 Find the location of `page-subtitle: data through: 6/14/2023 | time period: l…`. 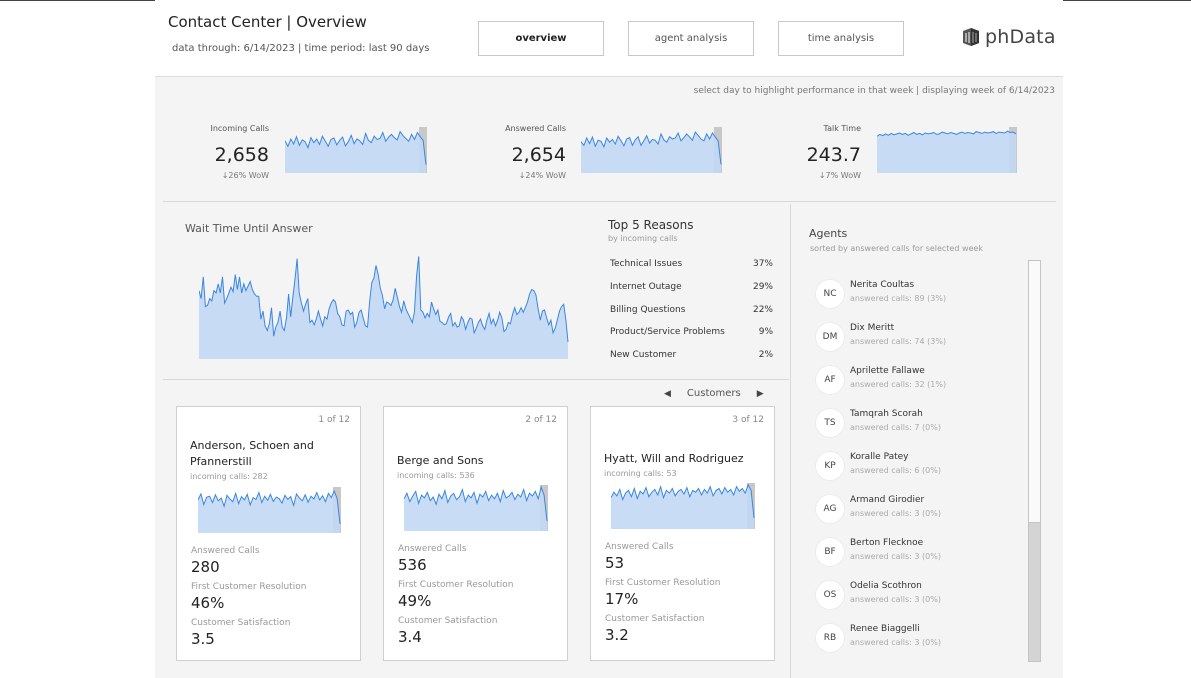

page-subtitle: data through: 6/14/2023 | time period: l… is located at coordinates (301, 48).